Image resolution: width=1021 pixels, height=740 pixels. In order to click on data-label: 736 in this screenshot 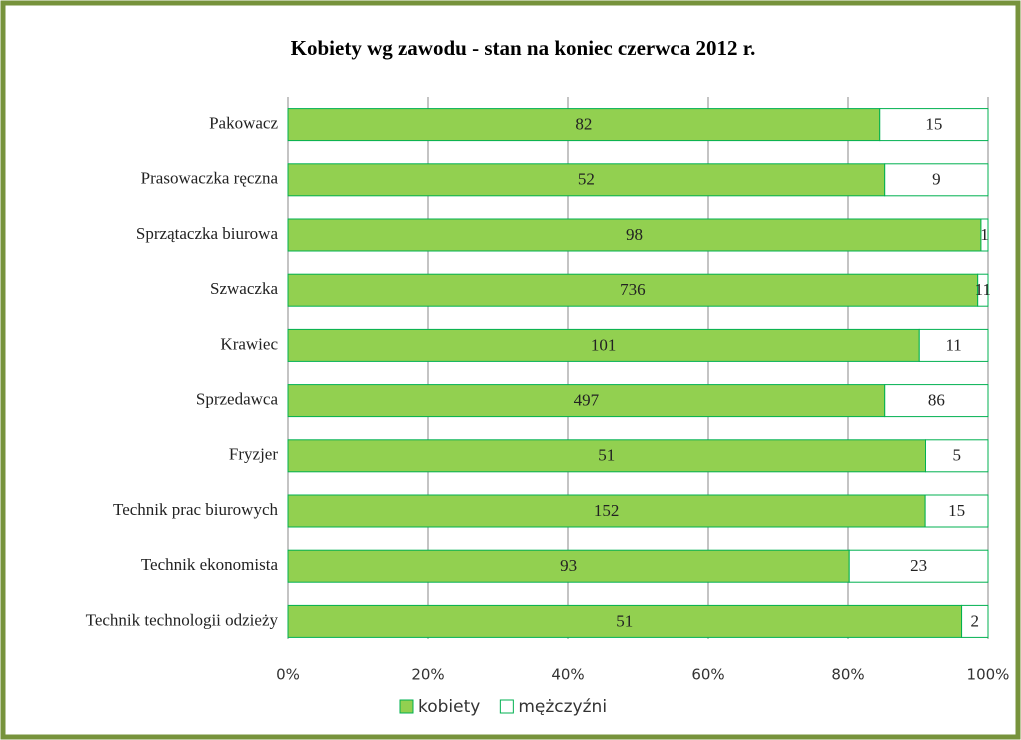, I will do `click(633, 289)`.